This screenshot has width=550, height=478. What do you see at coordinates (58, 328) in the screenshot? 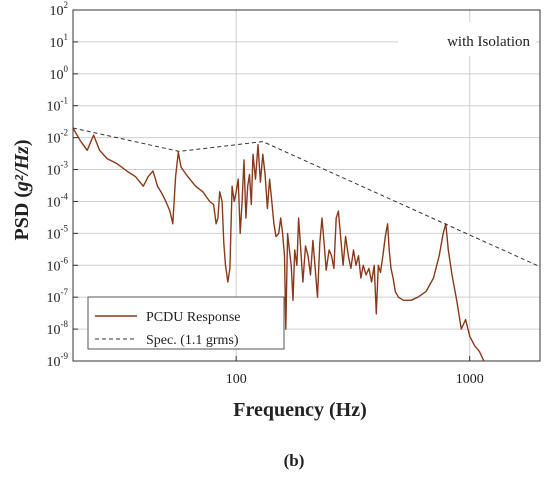
I see `y-tick-label: 10⁻⁸` at bounding box center [58, 328].